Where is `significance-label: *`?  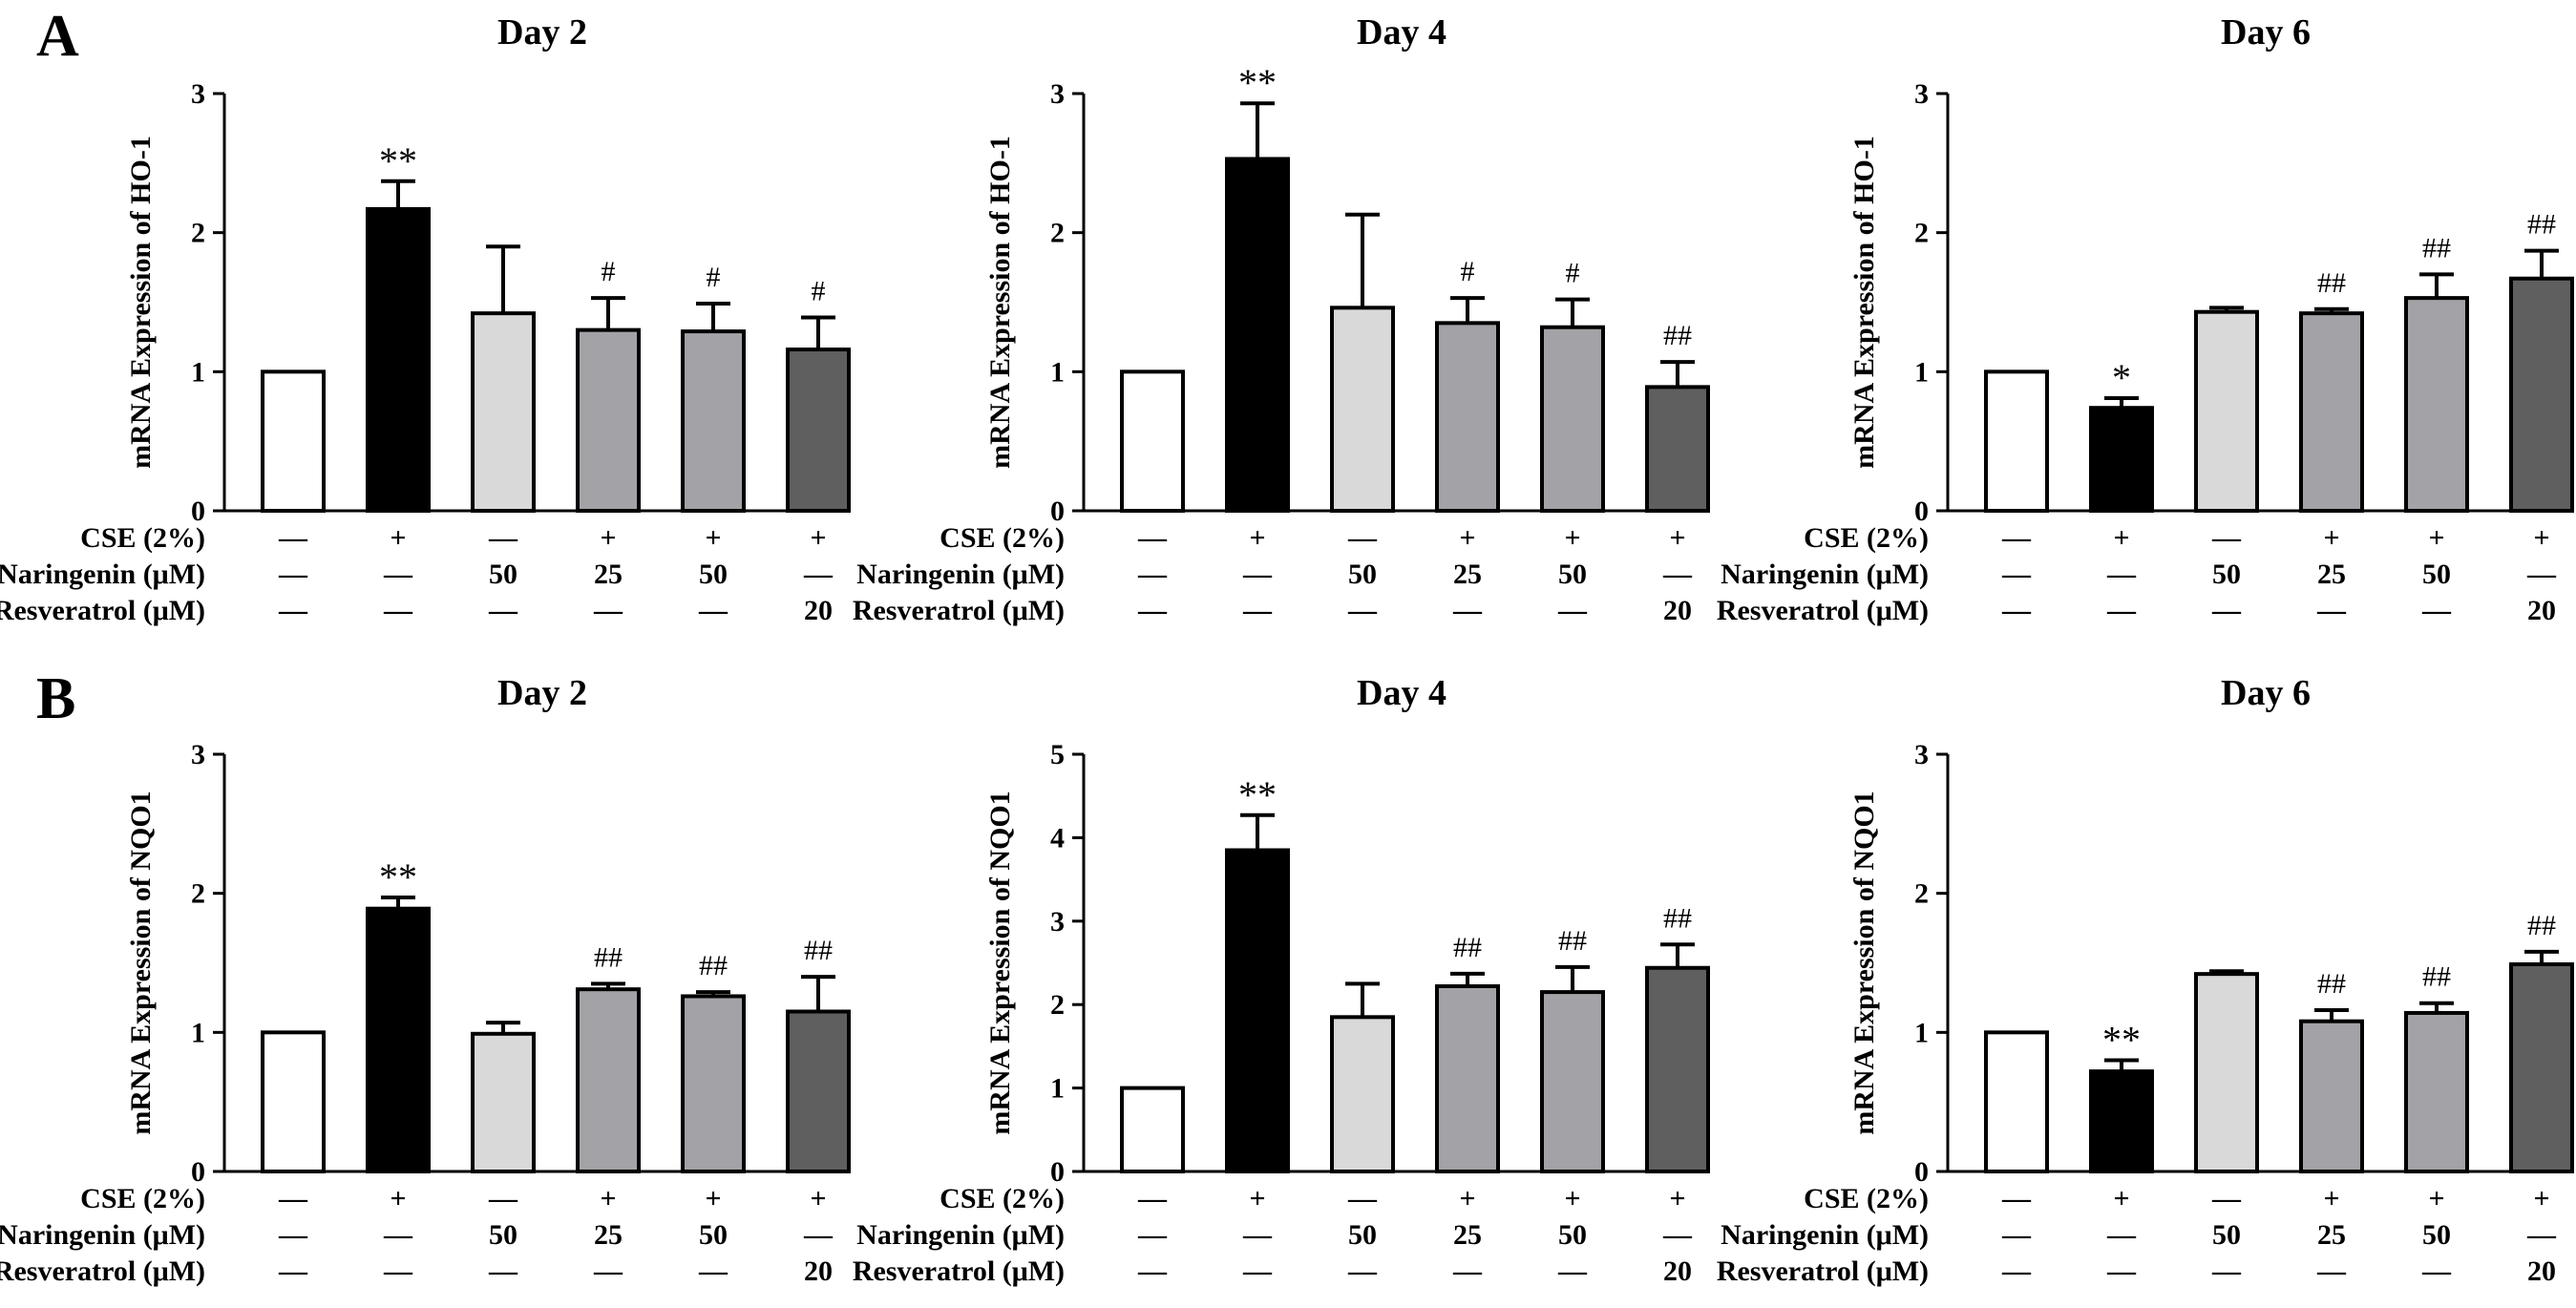 significance-label: * is located at coordinates (2121, 377).